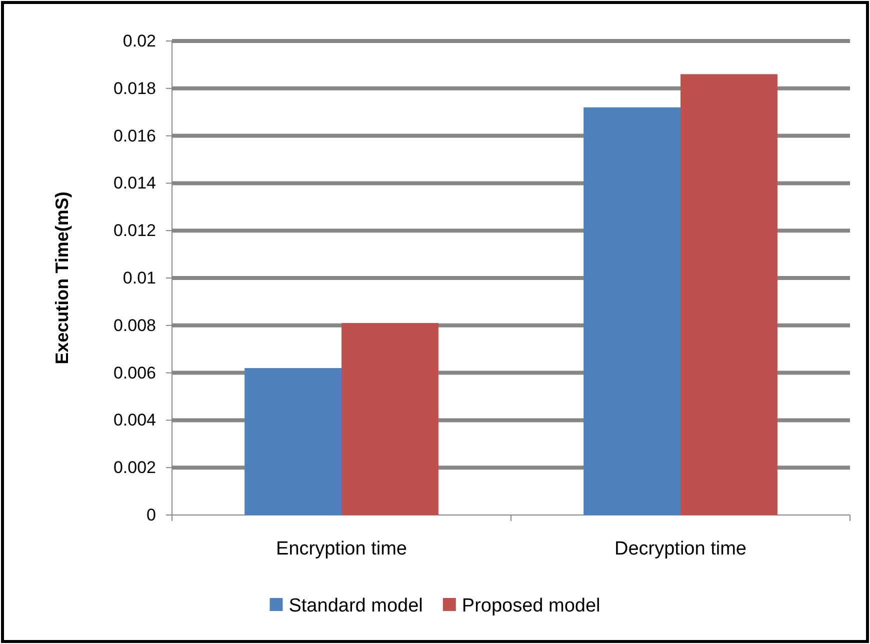  Describe the element at coordinates (134, 372) in the screenshot. I see `y-tick-label: 0.006` at that location.